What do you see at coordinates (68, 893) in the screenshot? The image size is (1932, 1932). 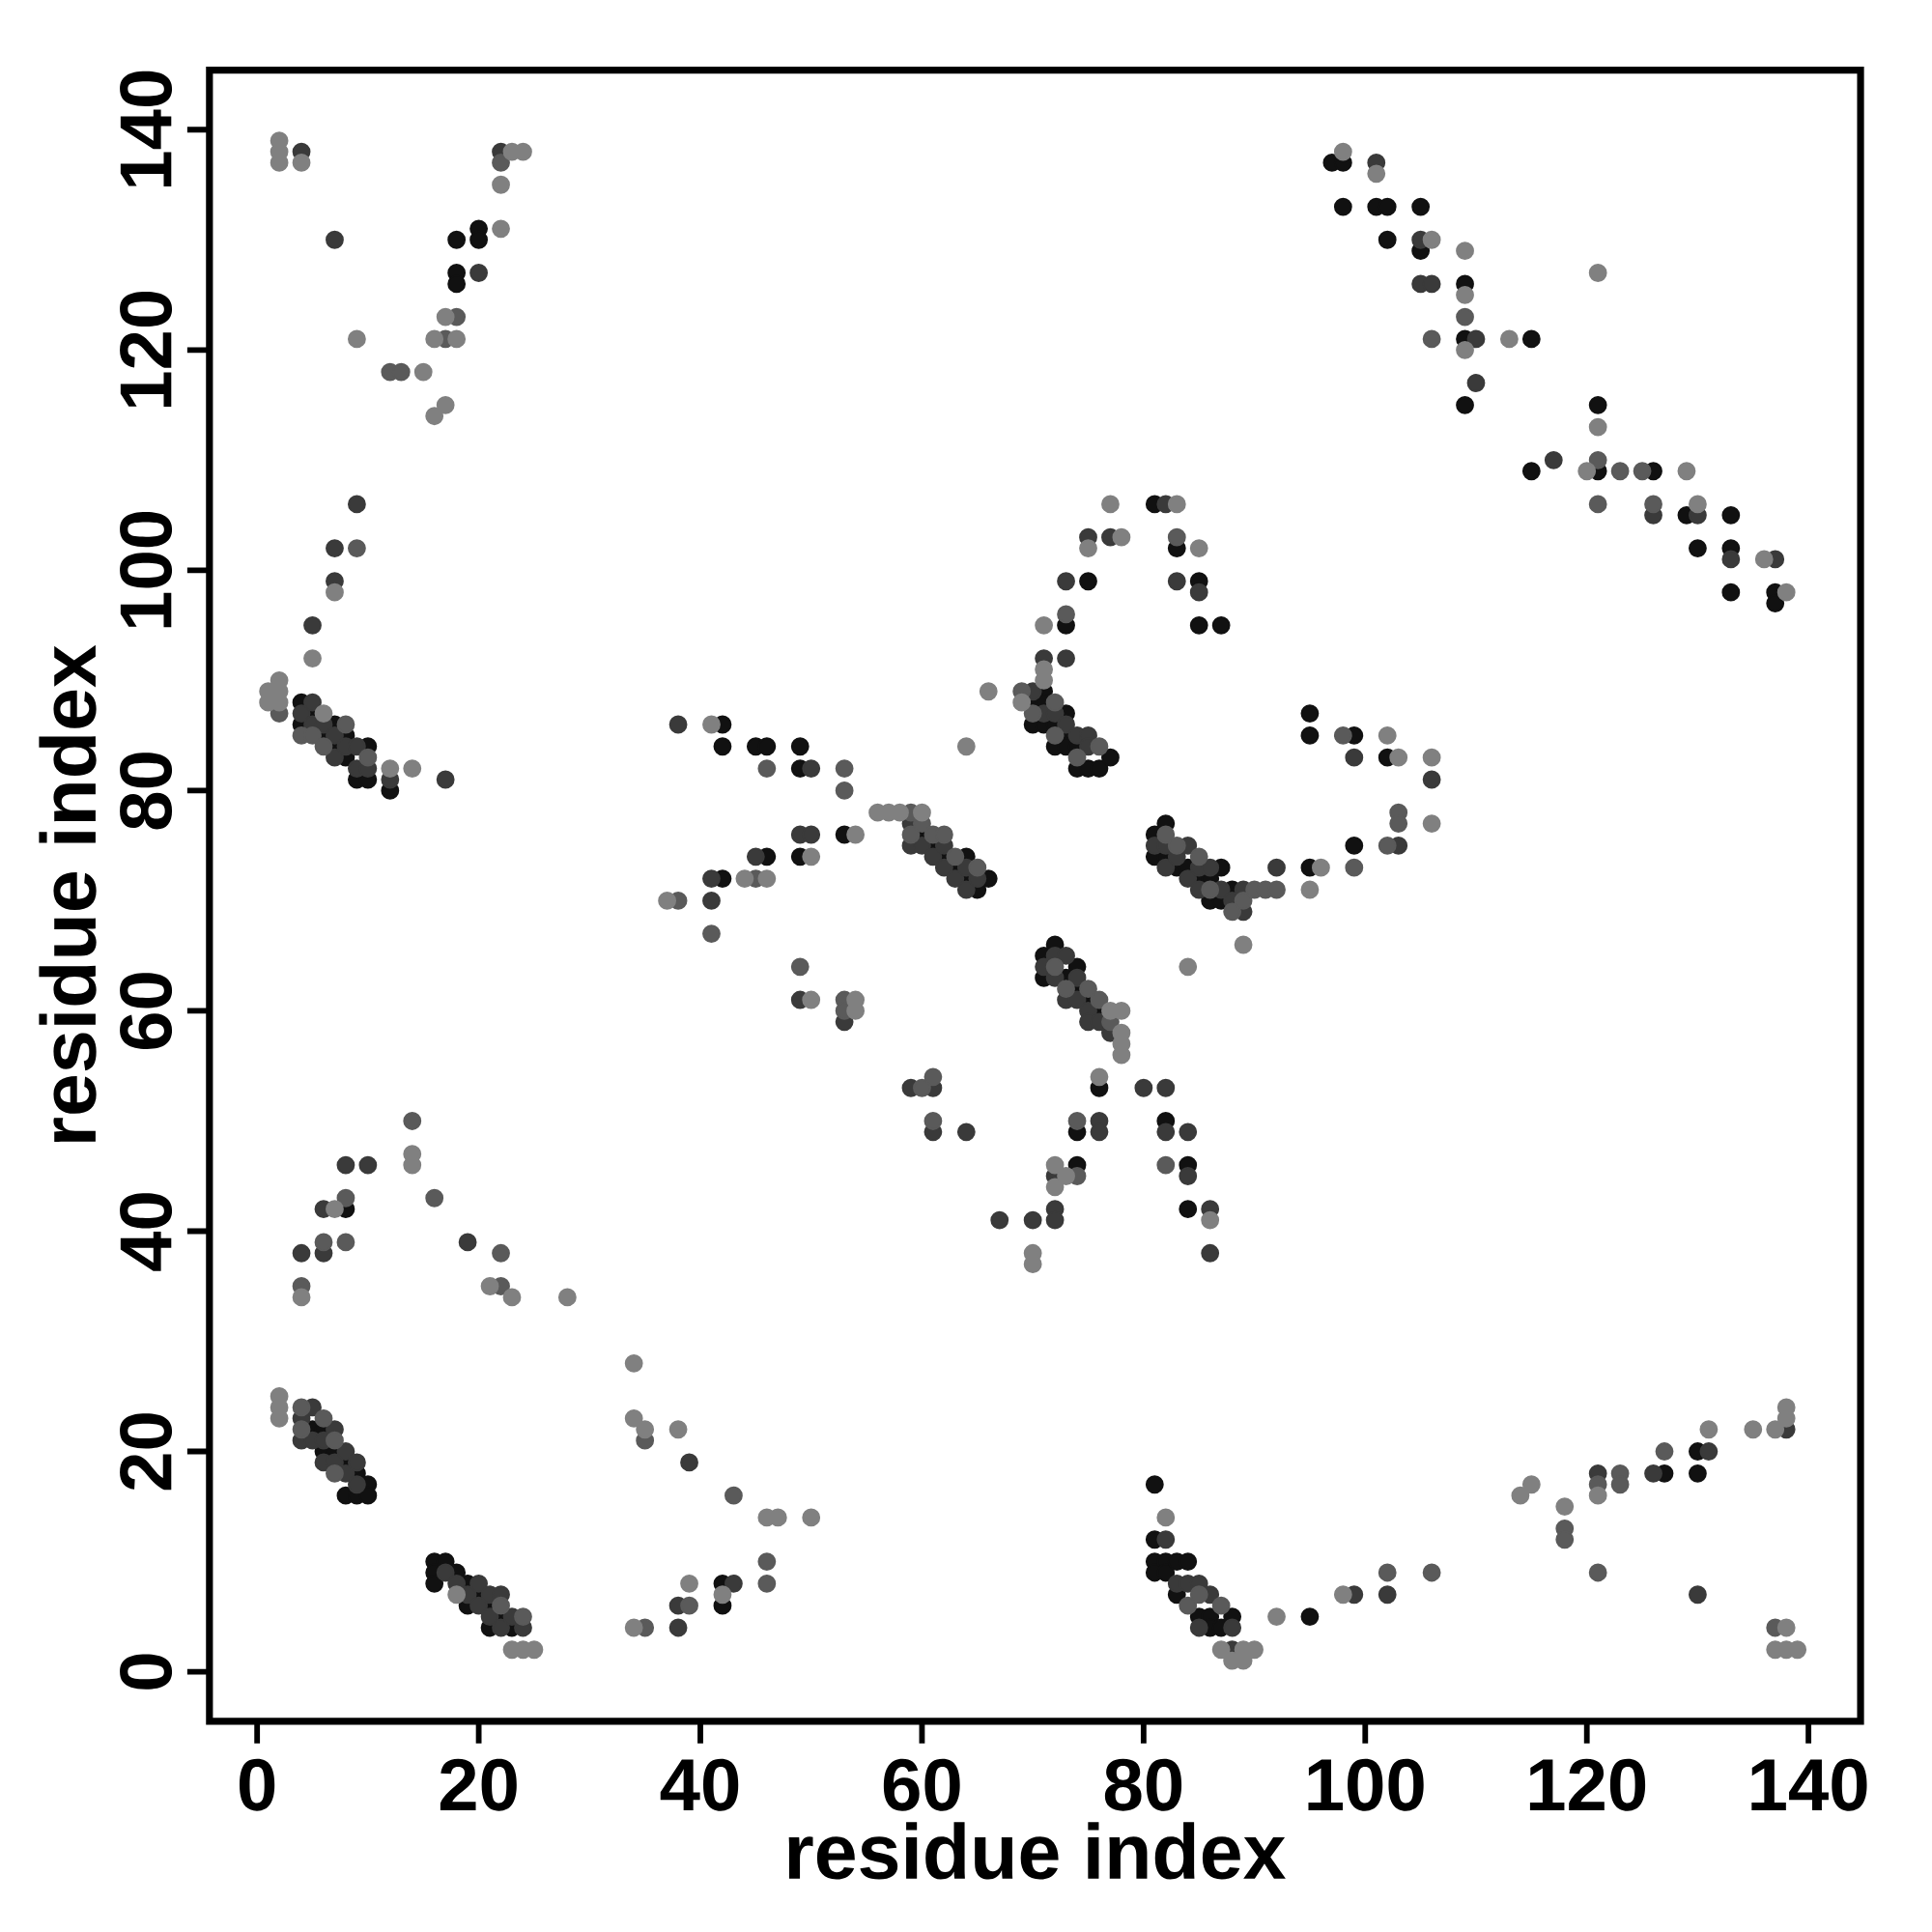 I see `y-axis-title: residue index` at bounding box center [68, 893].